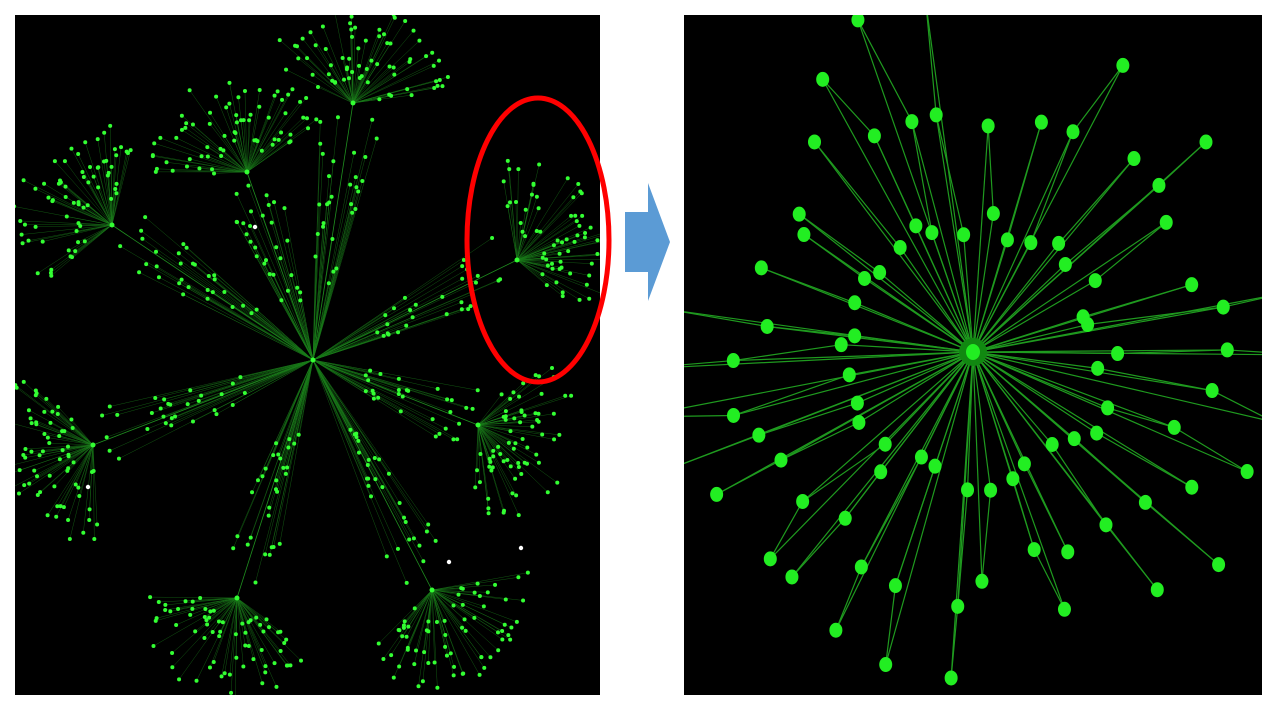 This screenshot has width=1280, height=716. Describe the element at coordinates (353, 103) in the screenshot. I see `hub-node` at that location.